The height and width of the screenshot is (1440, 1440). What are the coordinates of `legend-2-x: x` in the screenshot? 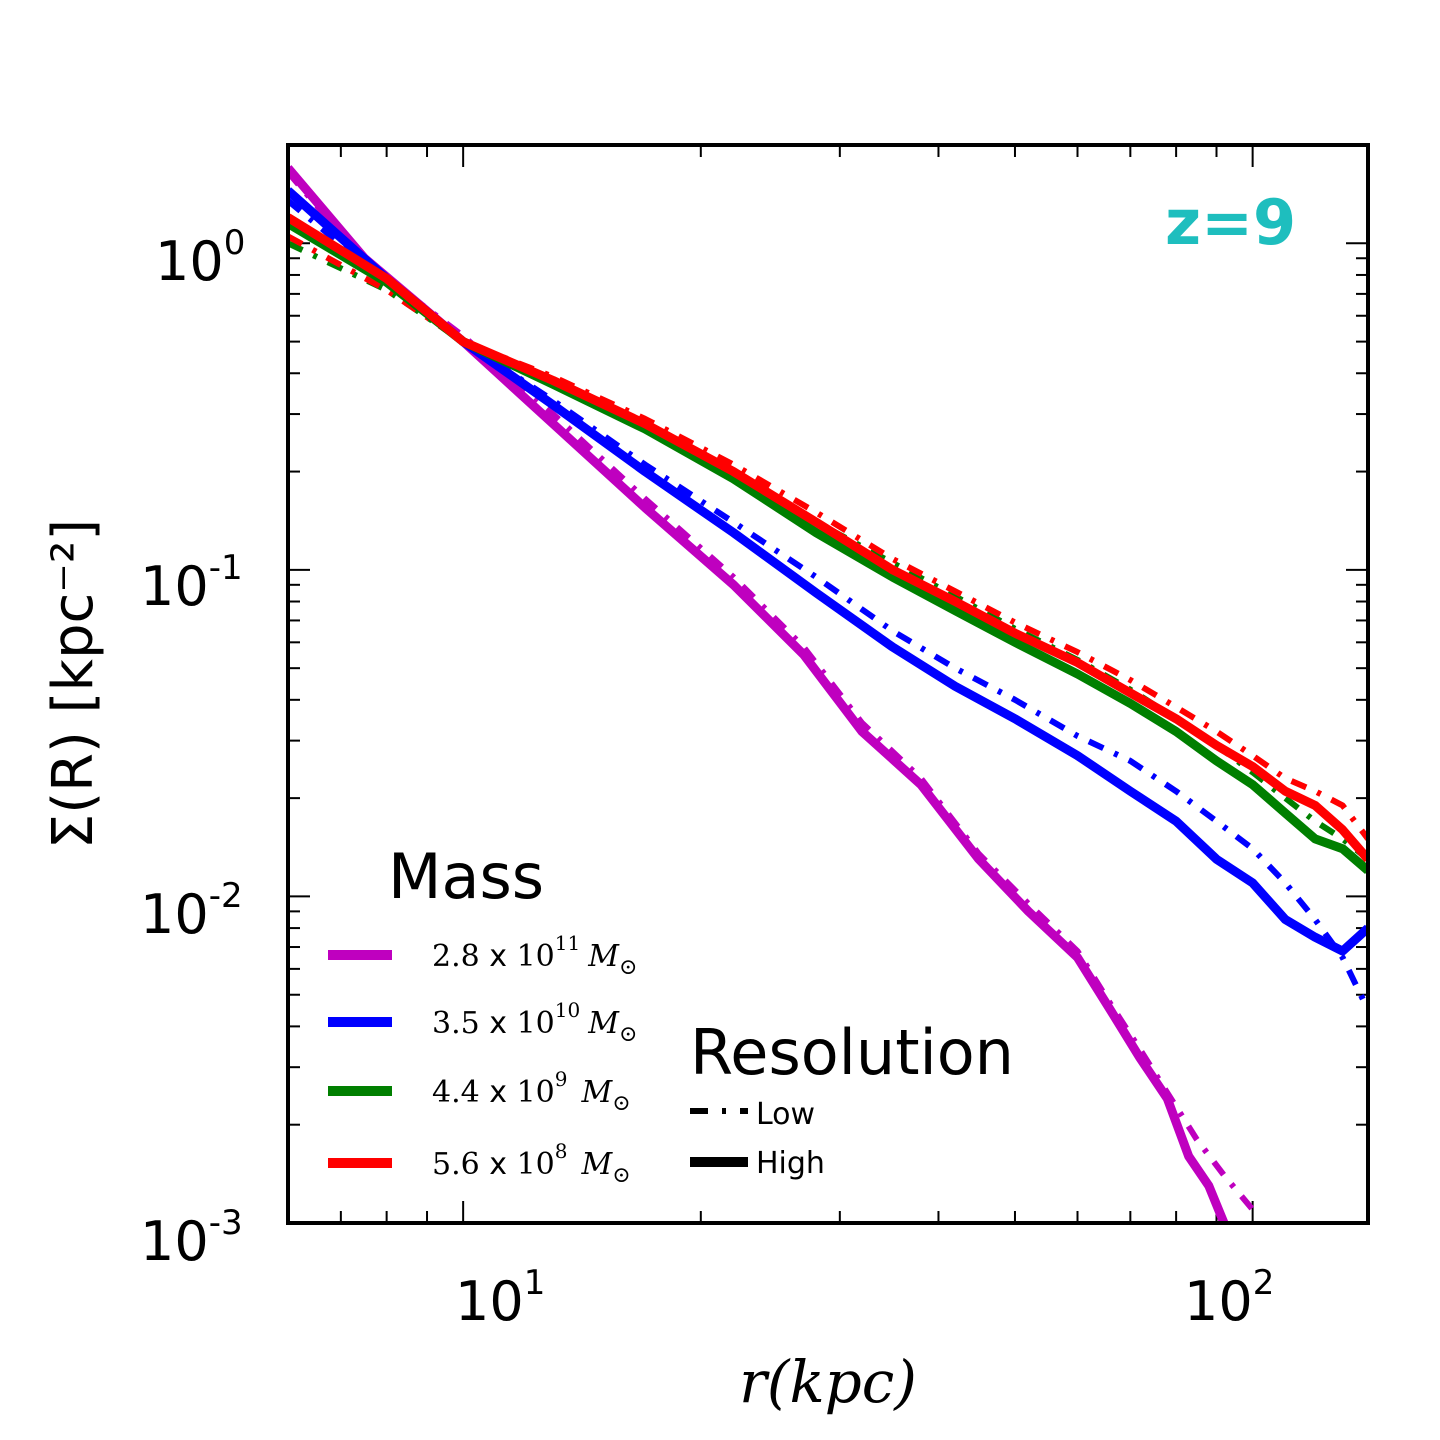 It's located at (498, 1092).